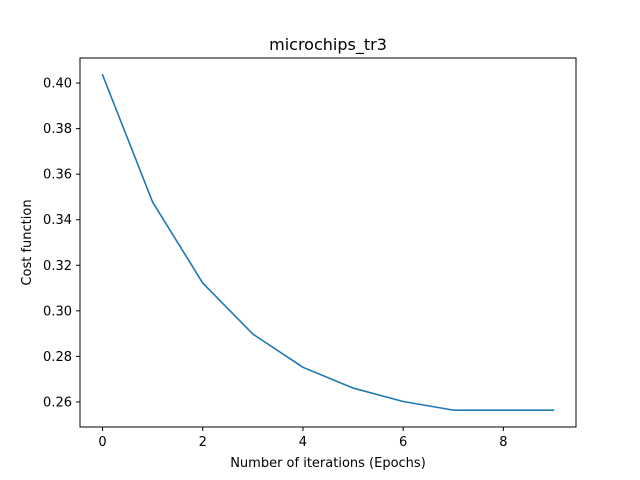  What do you see at coordinates (57, 402) in the screenshot?
I see `y-tick-label: 0.26` at bounding box center [57, 402].